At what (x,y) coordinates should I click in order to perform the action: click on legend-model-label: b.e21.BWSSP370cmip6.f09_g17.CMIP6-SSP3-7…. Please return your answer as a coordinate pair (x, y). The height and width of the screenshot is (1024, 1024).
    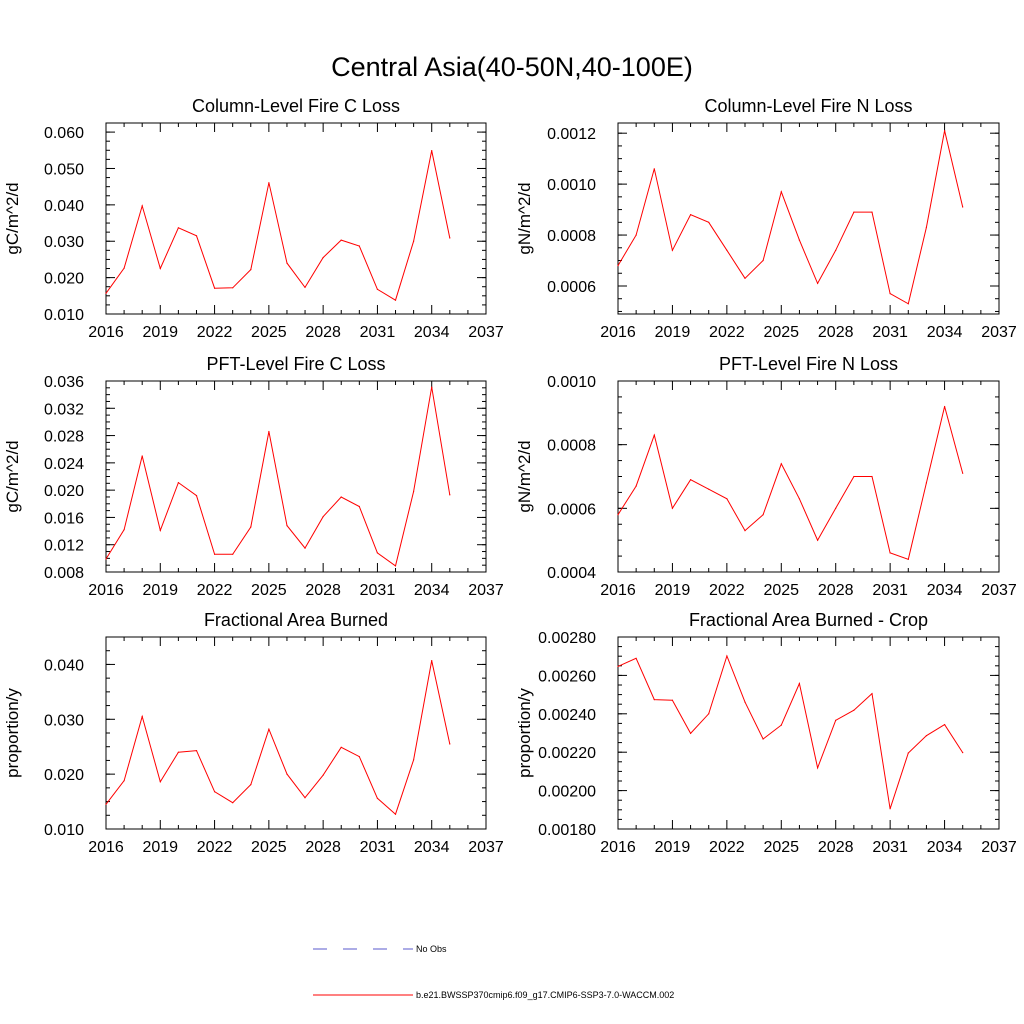
    Looking at the image, I should click on (545, 995).